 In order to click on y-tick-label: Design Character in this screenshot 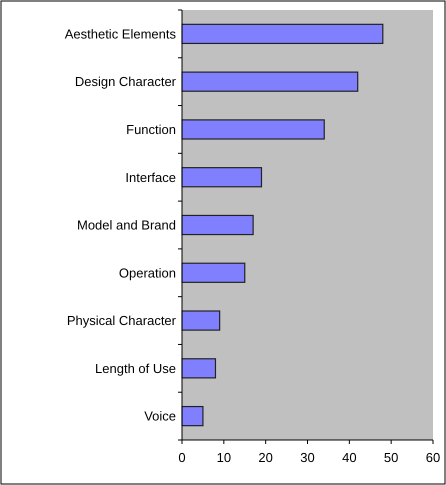, I will do `click(125, 82)`.